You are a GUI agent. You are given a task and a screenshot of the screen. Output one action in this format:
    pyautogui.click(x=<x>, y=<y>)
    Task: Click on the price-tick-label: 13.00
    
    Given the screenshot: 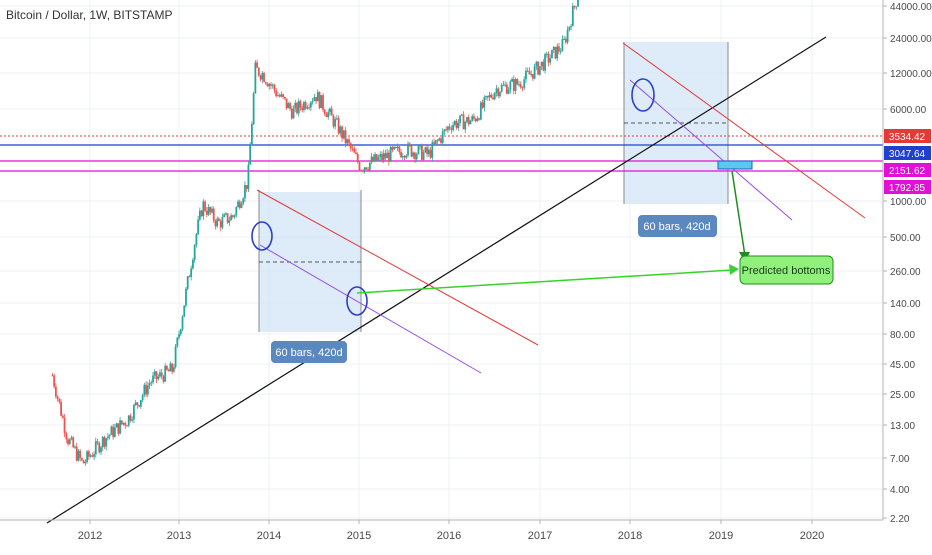 What is the action you would take?
    pyautogui.click(x=902, y=426)
    